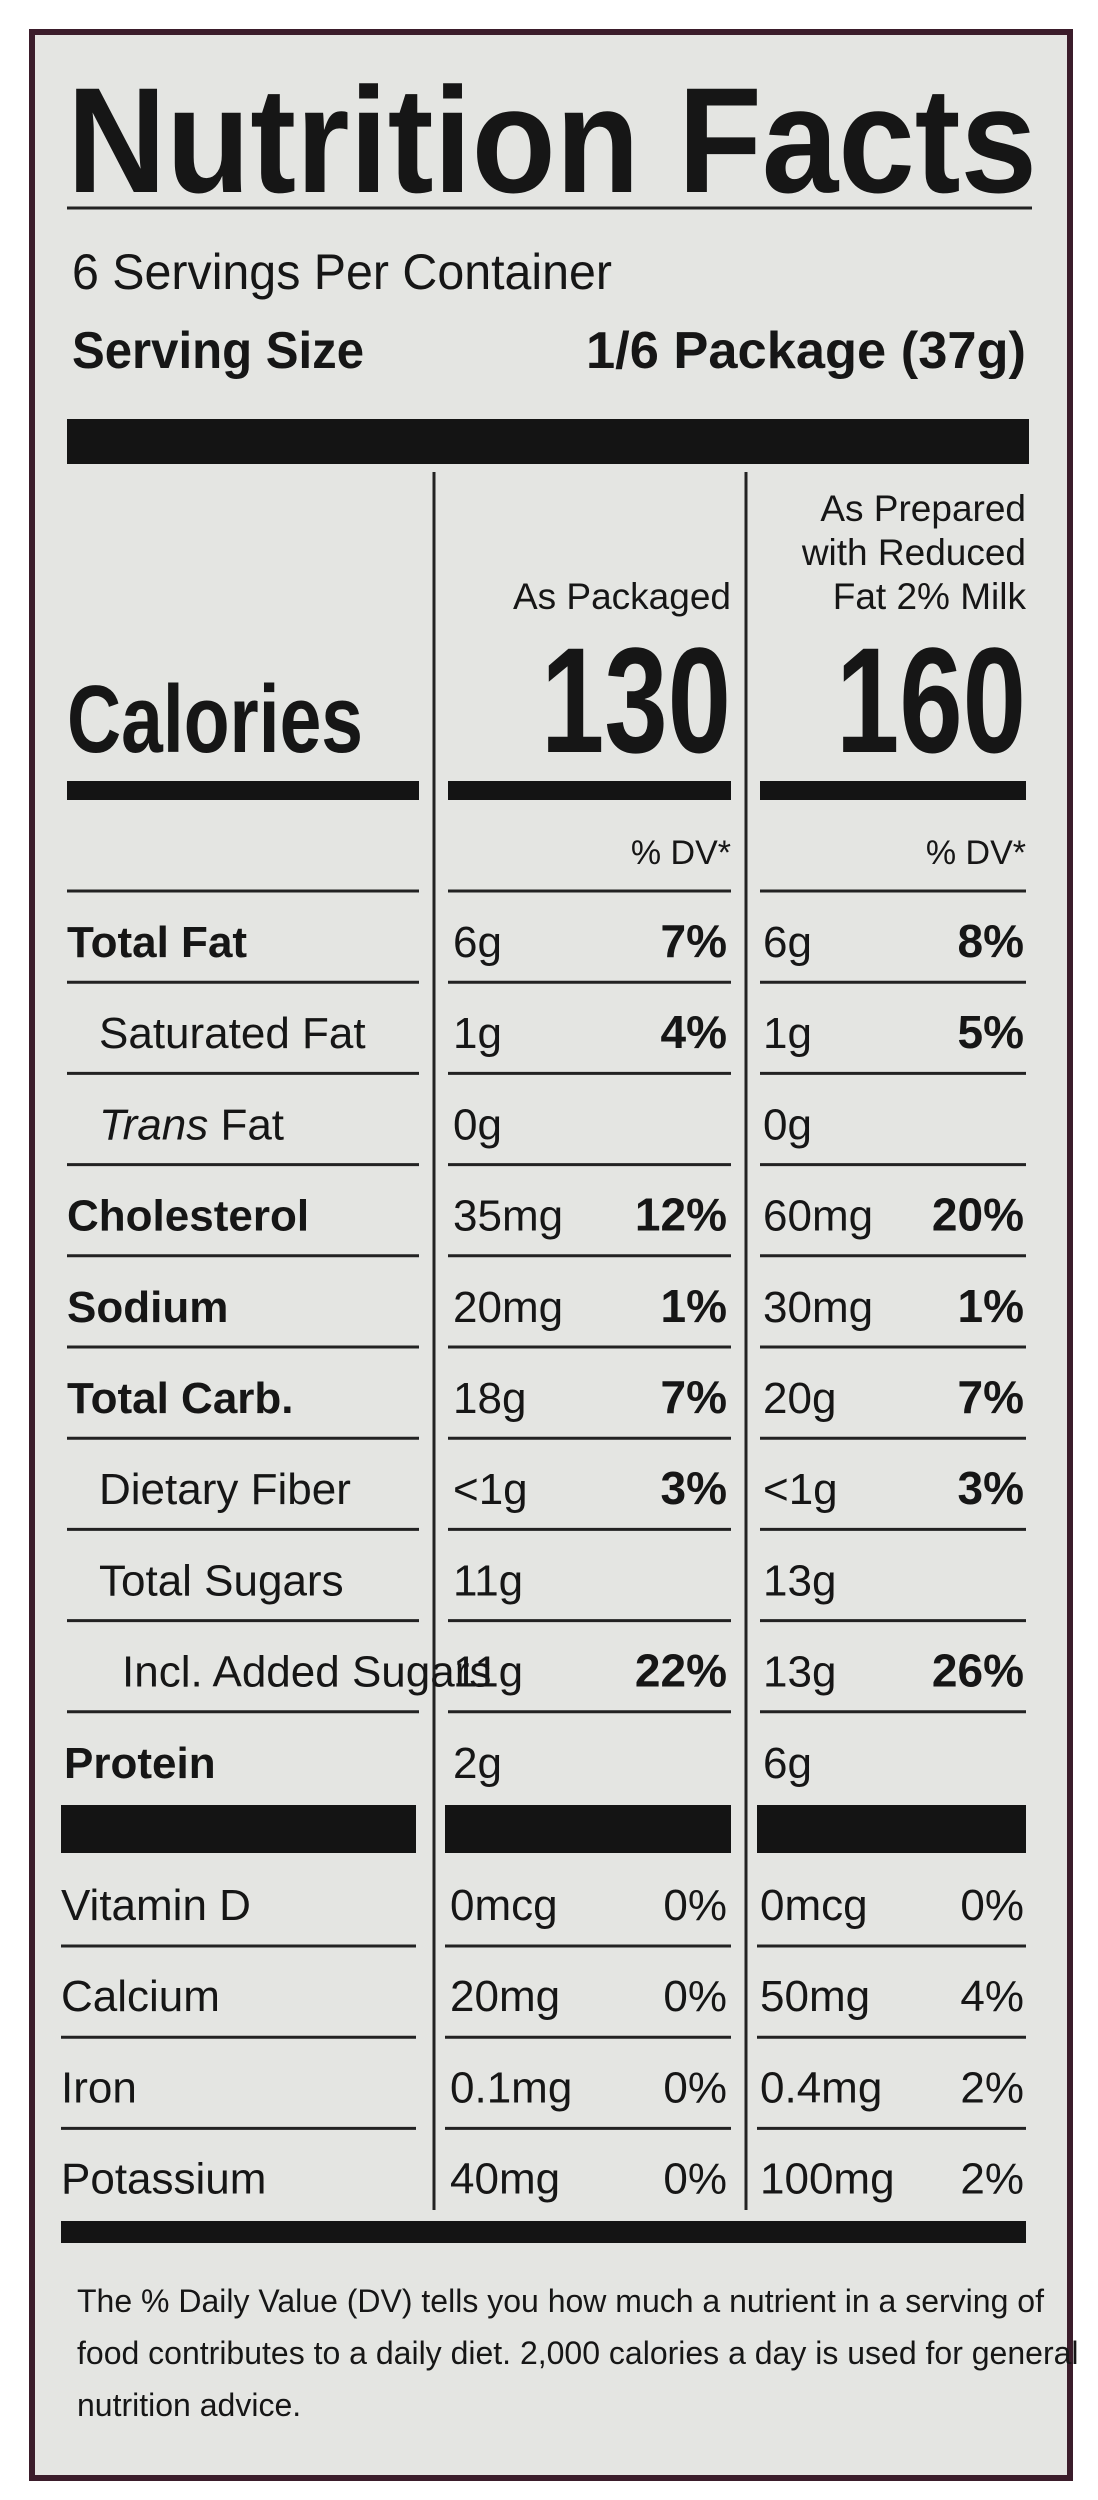 The image size is (1098, 2500). What do you see at coordinates (477, 1763) in the screenshot?
I see `amount: 2g` at bounding box center [477, 1763].